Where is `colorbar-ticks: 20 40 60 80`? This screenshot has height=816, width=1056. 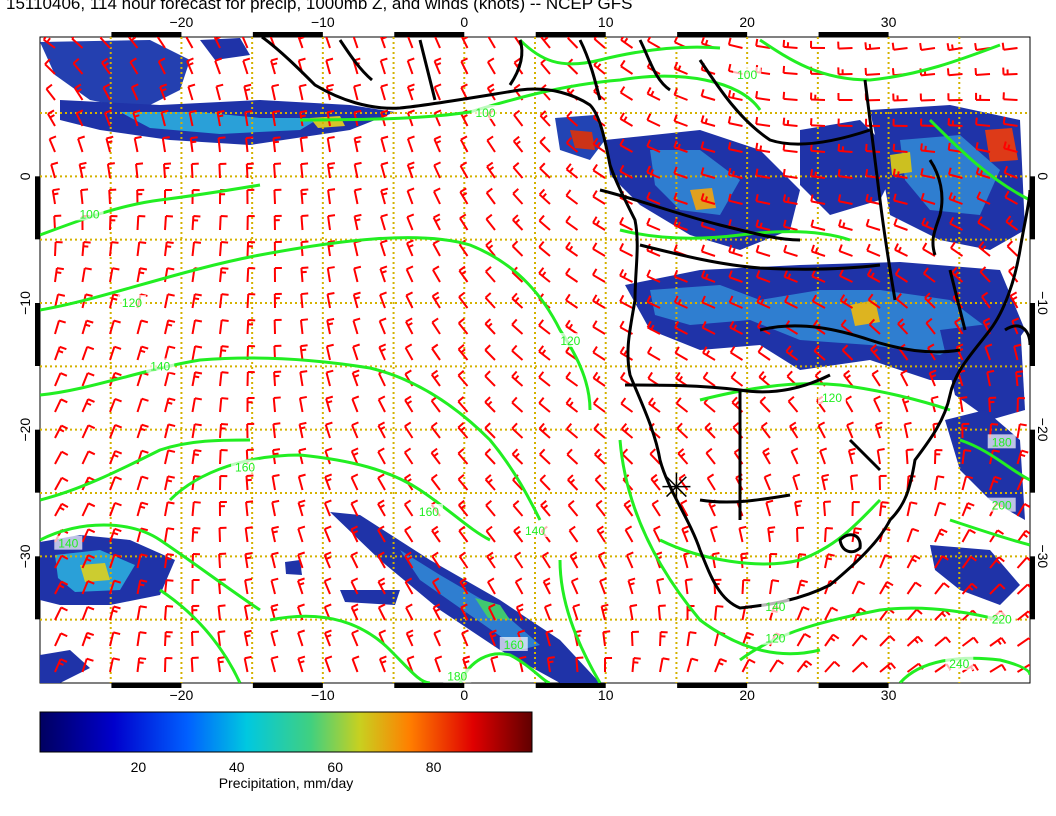
colorbar-ticks: 20 40 60 80 is located at coordinates (286, 767).